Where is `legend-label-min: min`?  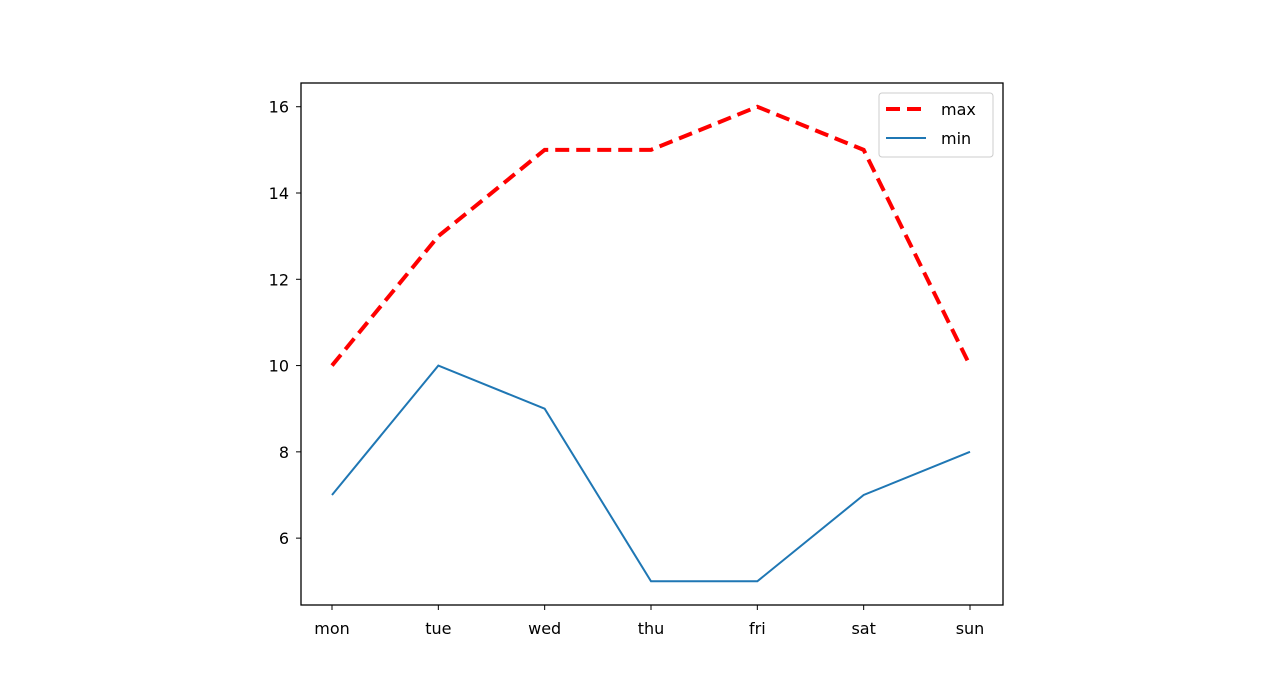 legend-label-min: min is located at coordinates (956, 138).